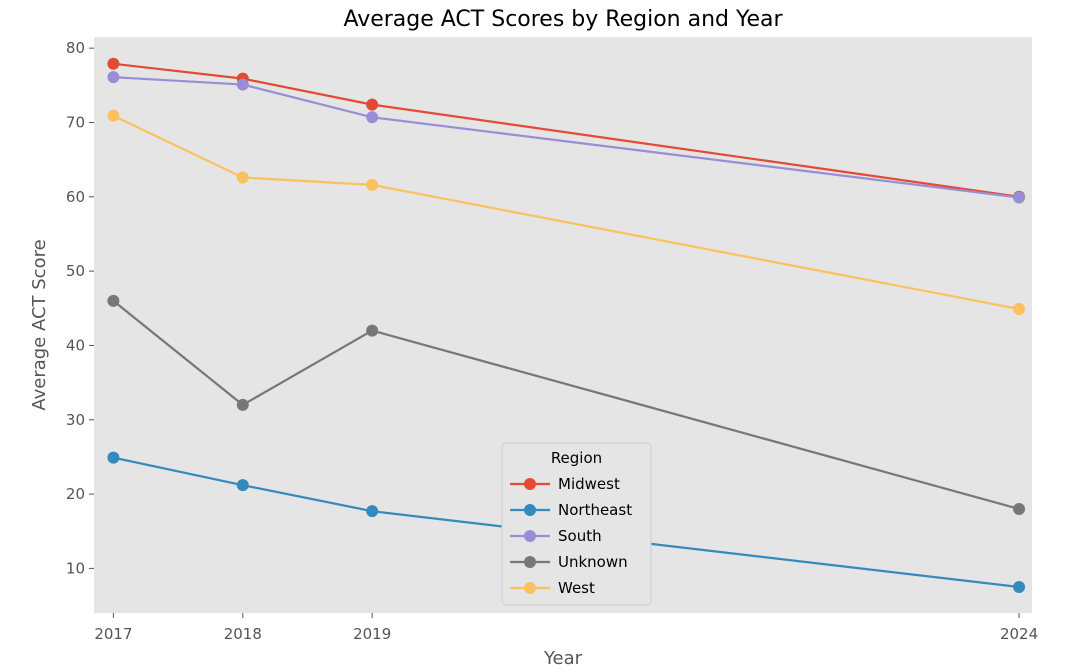 This screenshot has height=672, width=1068. What do you see at coordinates (75, 197) in the screenshot?
I see `y-tick-label: 60` at bounding box center [75, 197].